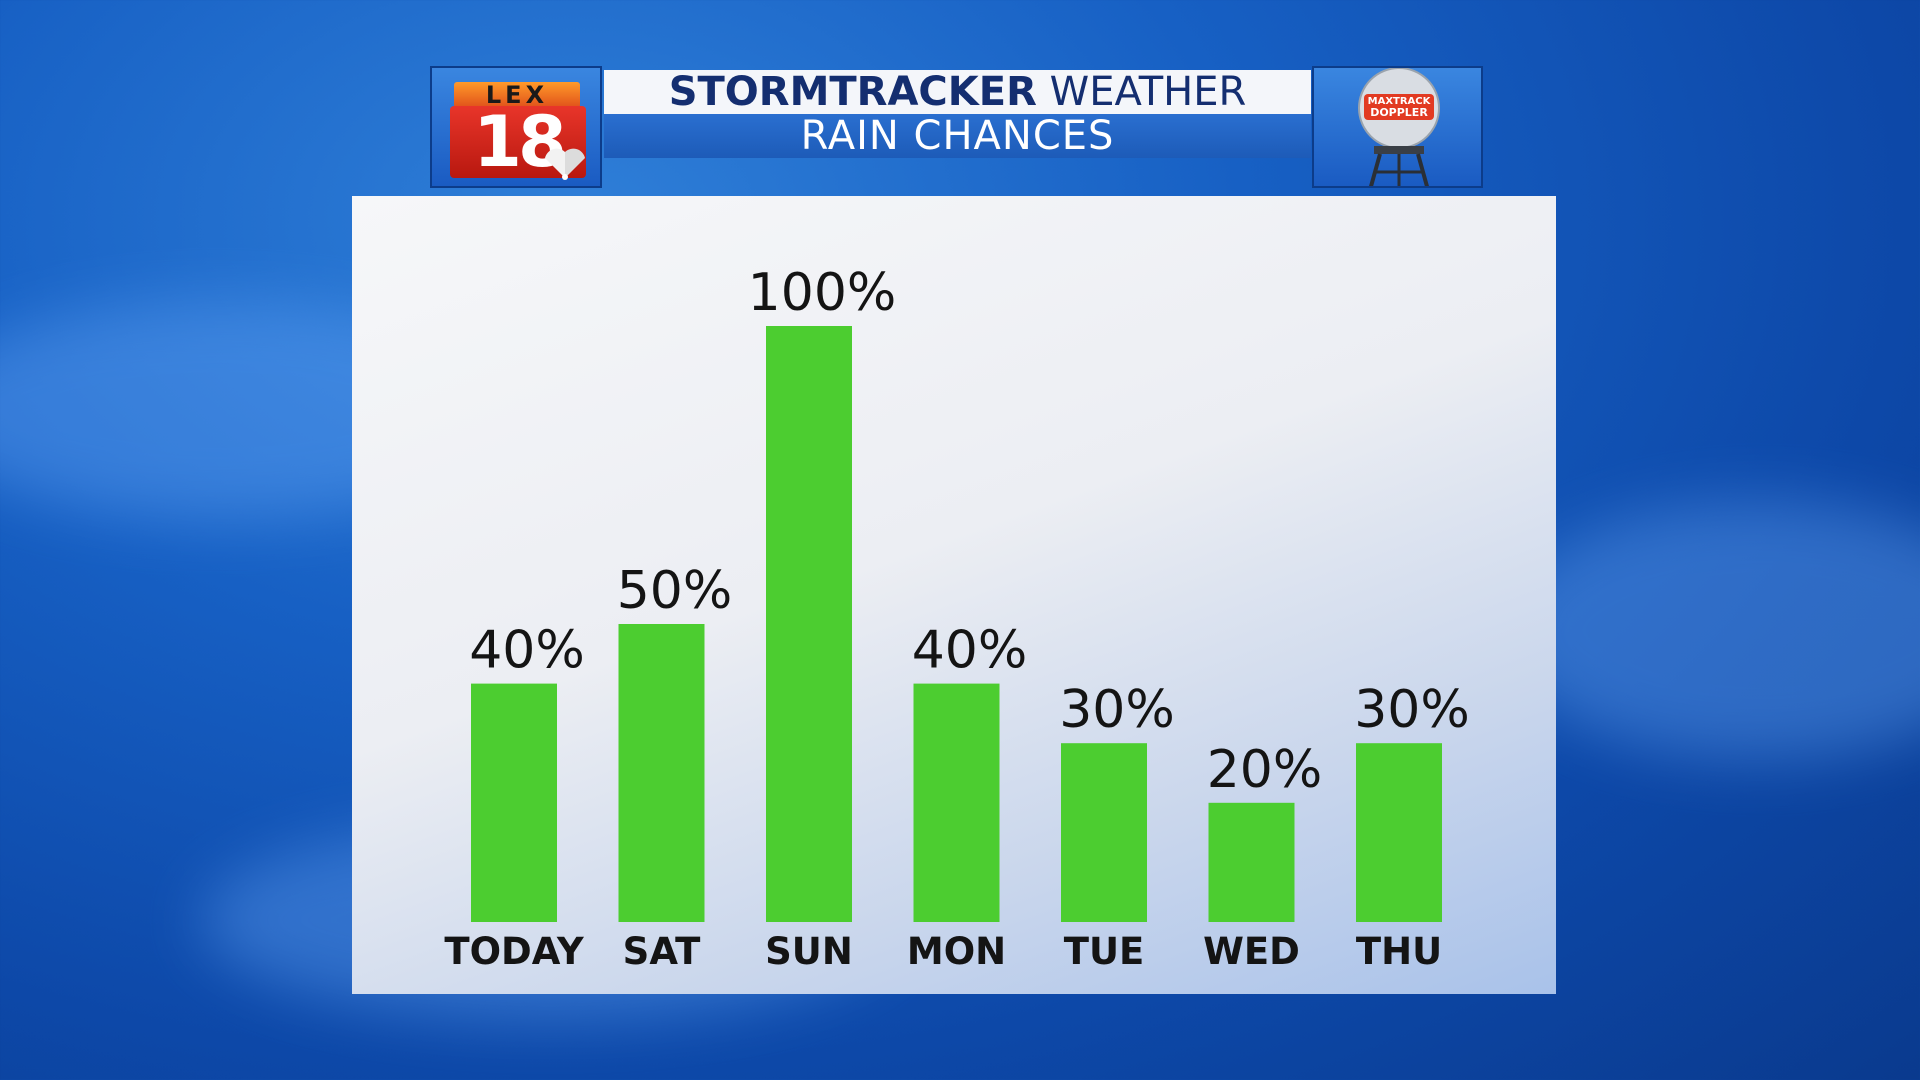 The width and height of the screenshot is (1920, 1080). Describe the element at coordinates (662, 951) in the screenshot. I see `category-label-sat: SAT` at that location.